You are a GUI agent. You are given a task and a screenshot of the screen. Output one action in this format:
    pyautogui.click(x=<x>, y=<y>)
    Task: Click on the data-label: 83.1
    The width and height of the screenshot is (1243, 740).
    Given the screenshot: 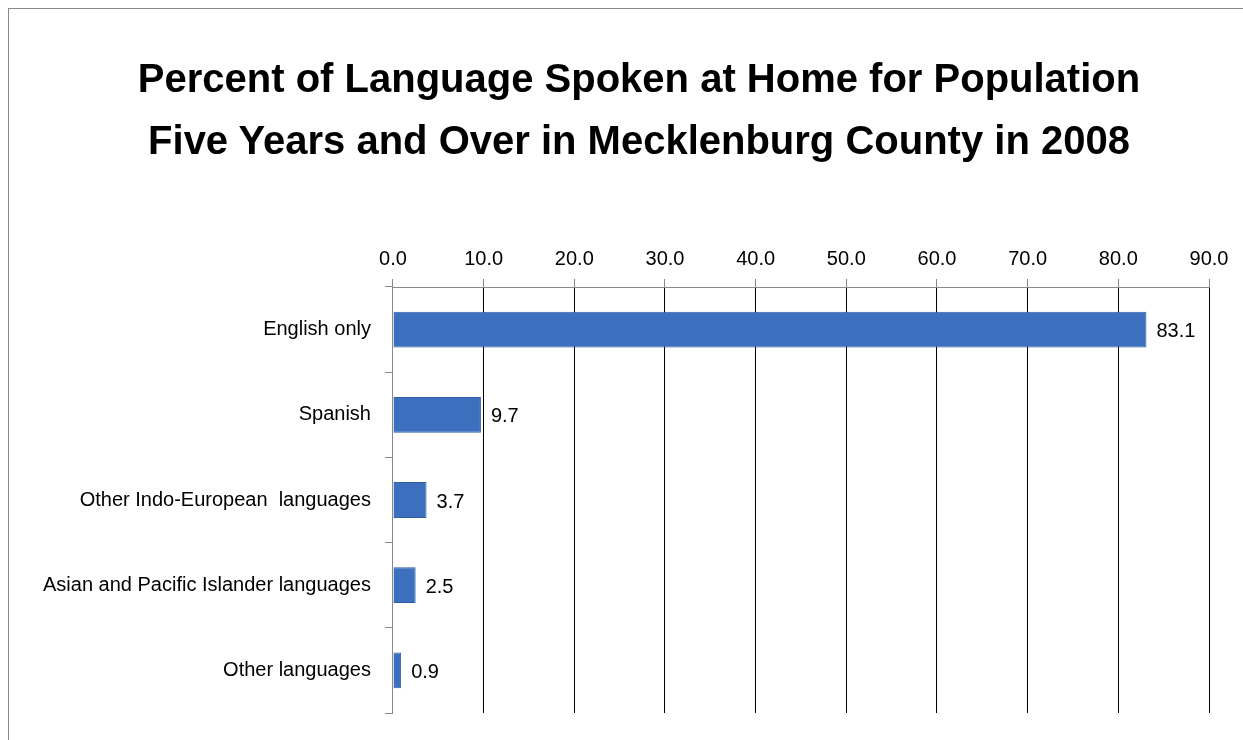 What is the action you would take?
    pyautogui.click(x=1176, y=330)
    